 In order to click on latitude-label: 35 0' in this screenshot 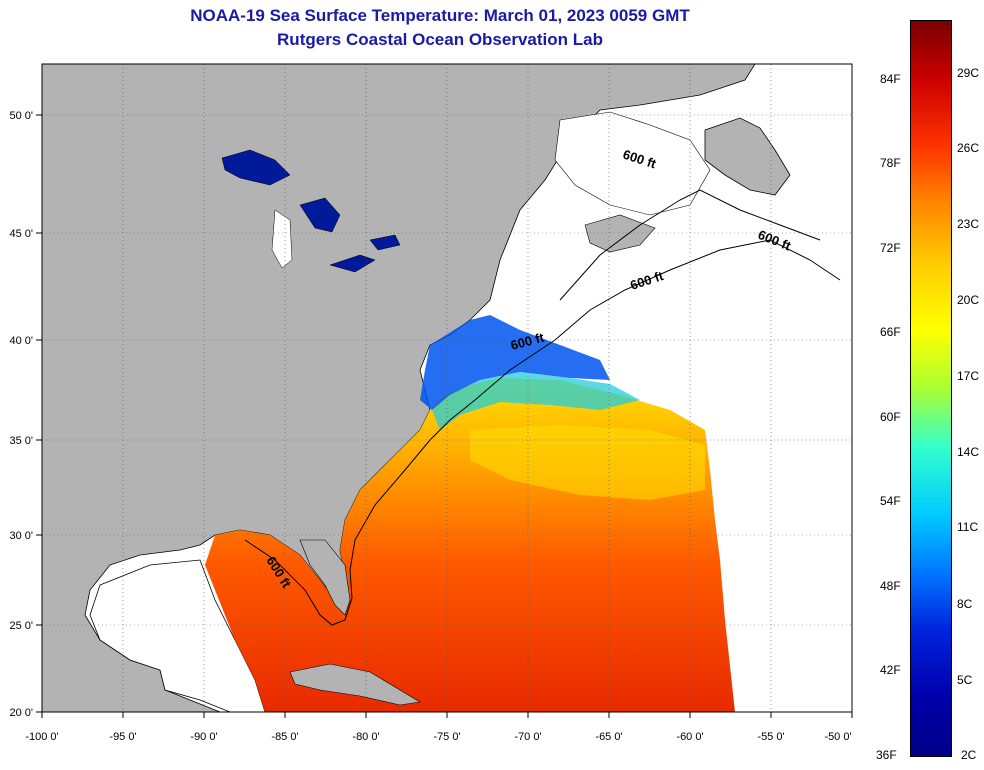, I will do `click(21, 441)`.